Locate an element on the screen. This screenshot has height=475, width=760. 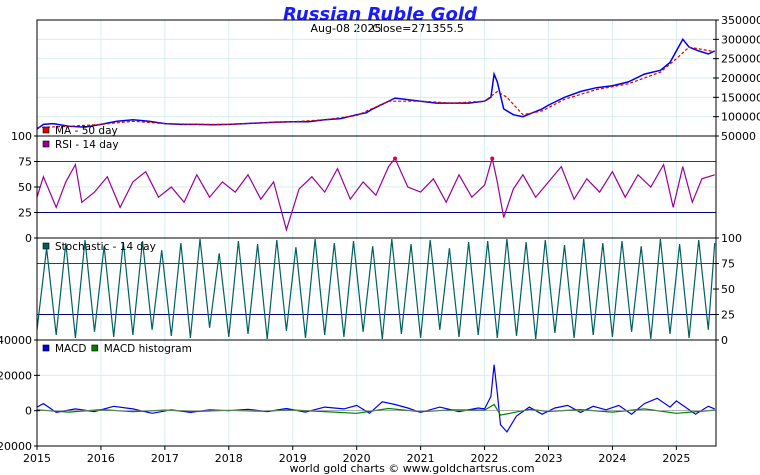
y-tick-label: 20000 is located at coordinates (16, 375).